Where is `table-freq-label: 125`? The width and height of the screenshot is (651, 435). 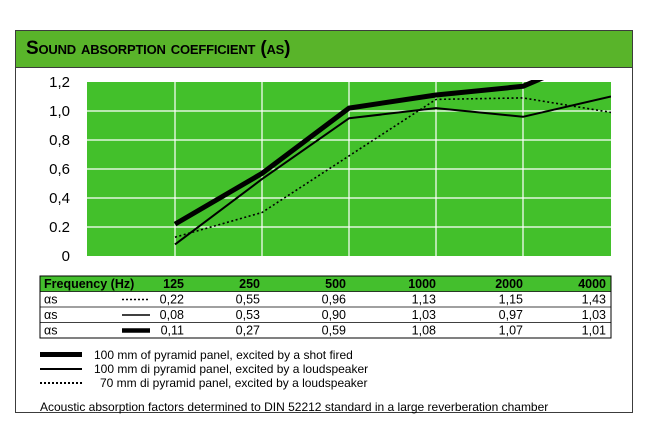
table-freq-label: 125 is located at coordinates (173, 284).